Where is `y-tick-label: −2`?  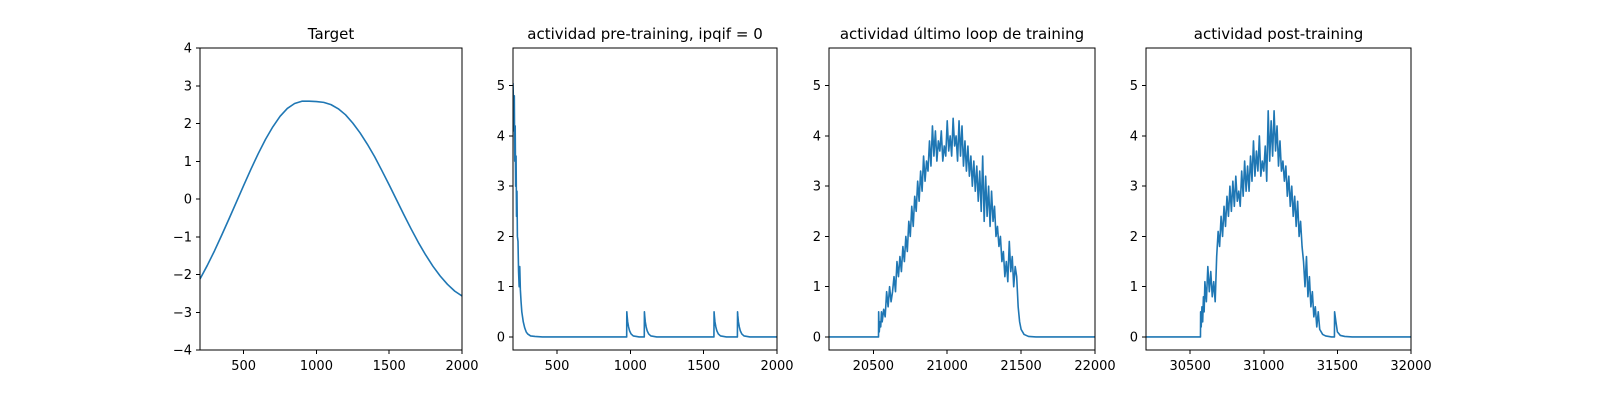
y-tick-label: −2 is located at coordinates (182, 275).